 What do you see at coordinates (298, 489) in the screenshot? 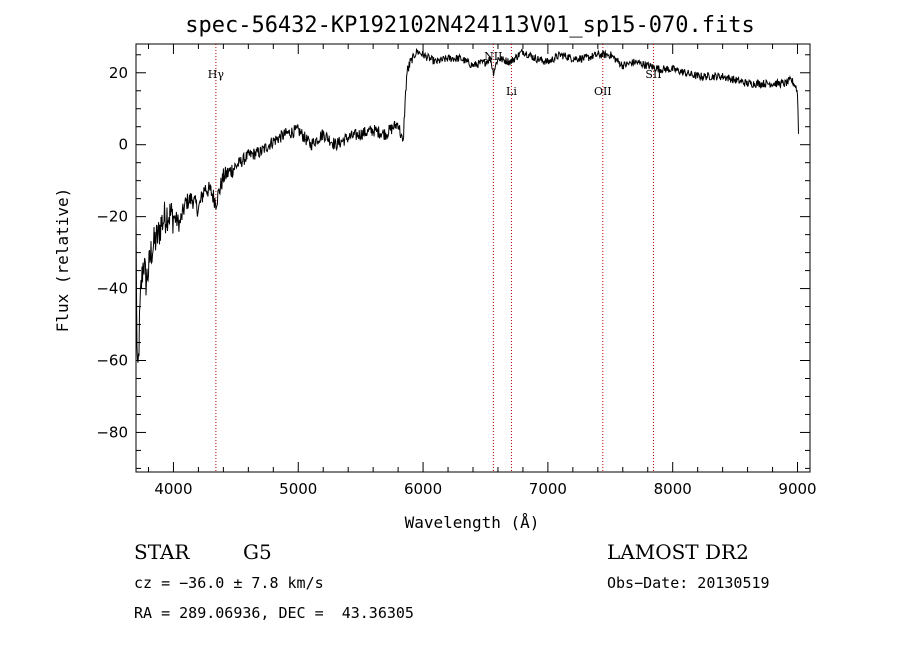
I see `x-tick-label: 5000` at bounding box center [298, 489].